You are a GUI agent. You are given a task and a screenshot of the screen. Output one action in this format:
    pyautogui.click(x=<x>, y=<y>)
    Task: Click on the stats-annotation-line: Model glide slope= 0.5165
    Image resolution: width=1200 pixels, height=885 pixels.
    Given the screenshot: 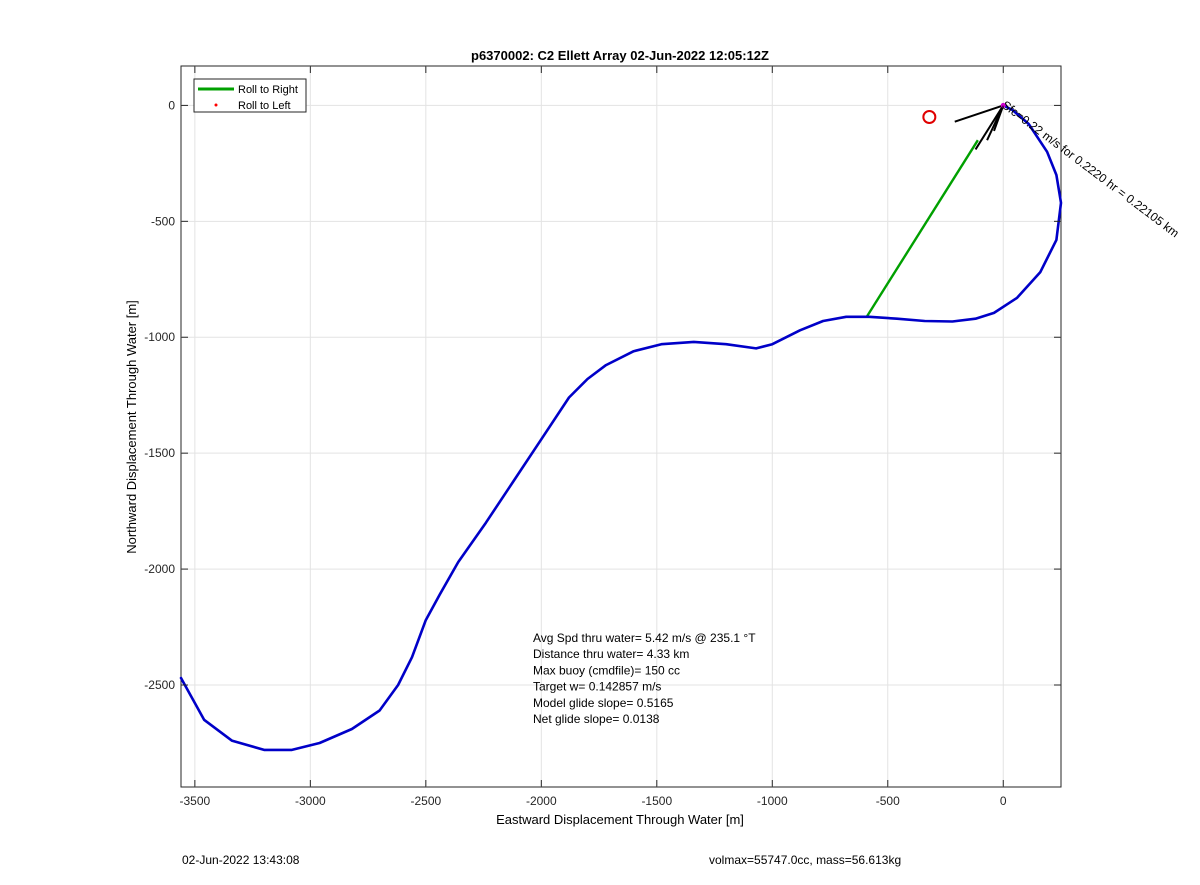 What is the action you would take?
    pyautogui.click(x=603, y=703)
    